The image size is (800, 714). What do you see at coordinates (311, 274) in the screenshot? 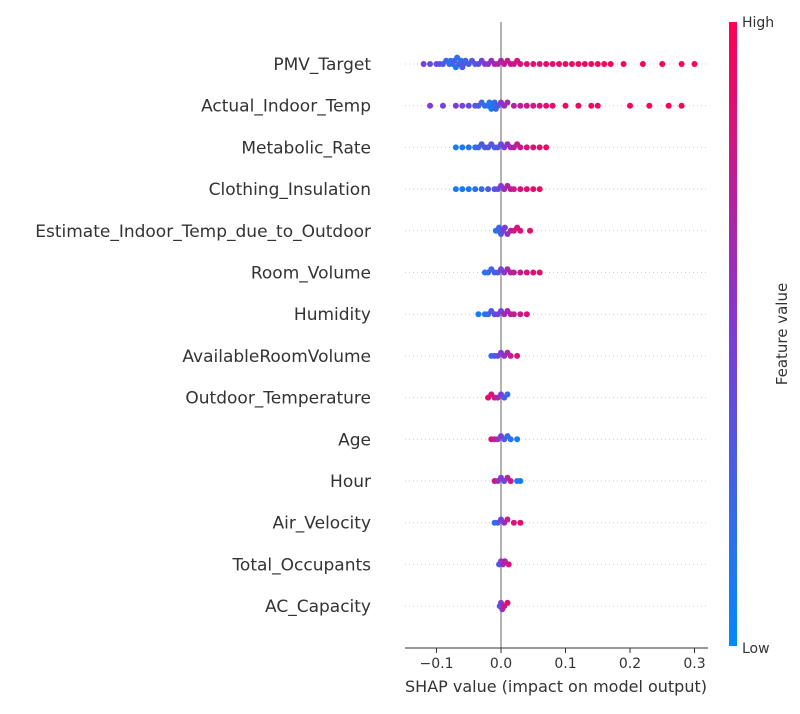
I see `feature-label: Room_Volume` at bounding box center [311, 274].